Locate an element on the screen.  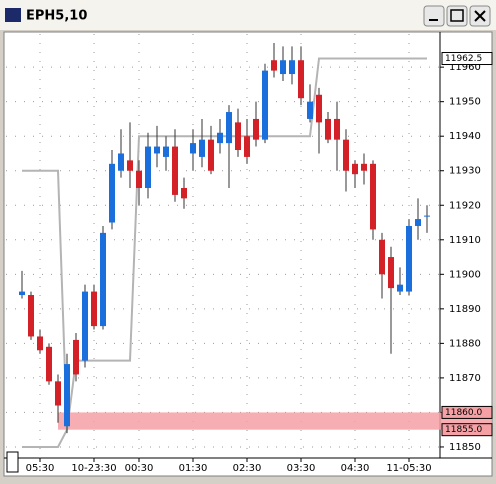
maximize-button is located at coordinates (457, 16).